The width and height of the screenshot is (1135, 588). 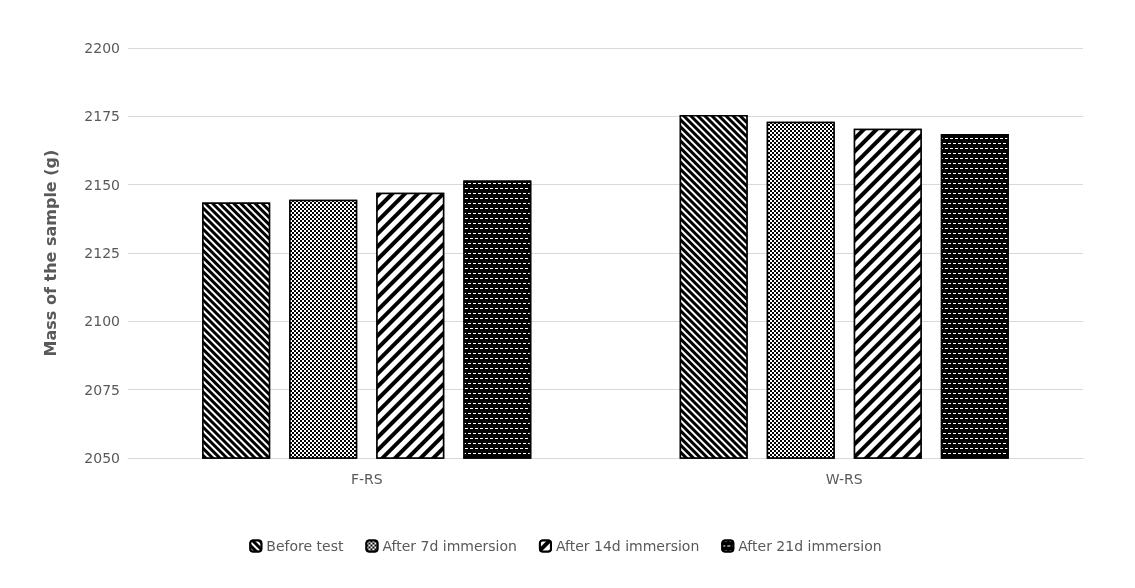 What do you see at coordinates (102, 321) in the screenshot?
I see `y-tick-label: 2100` at bounding box center [102, 321].